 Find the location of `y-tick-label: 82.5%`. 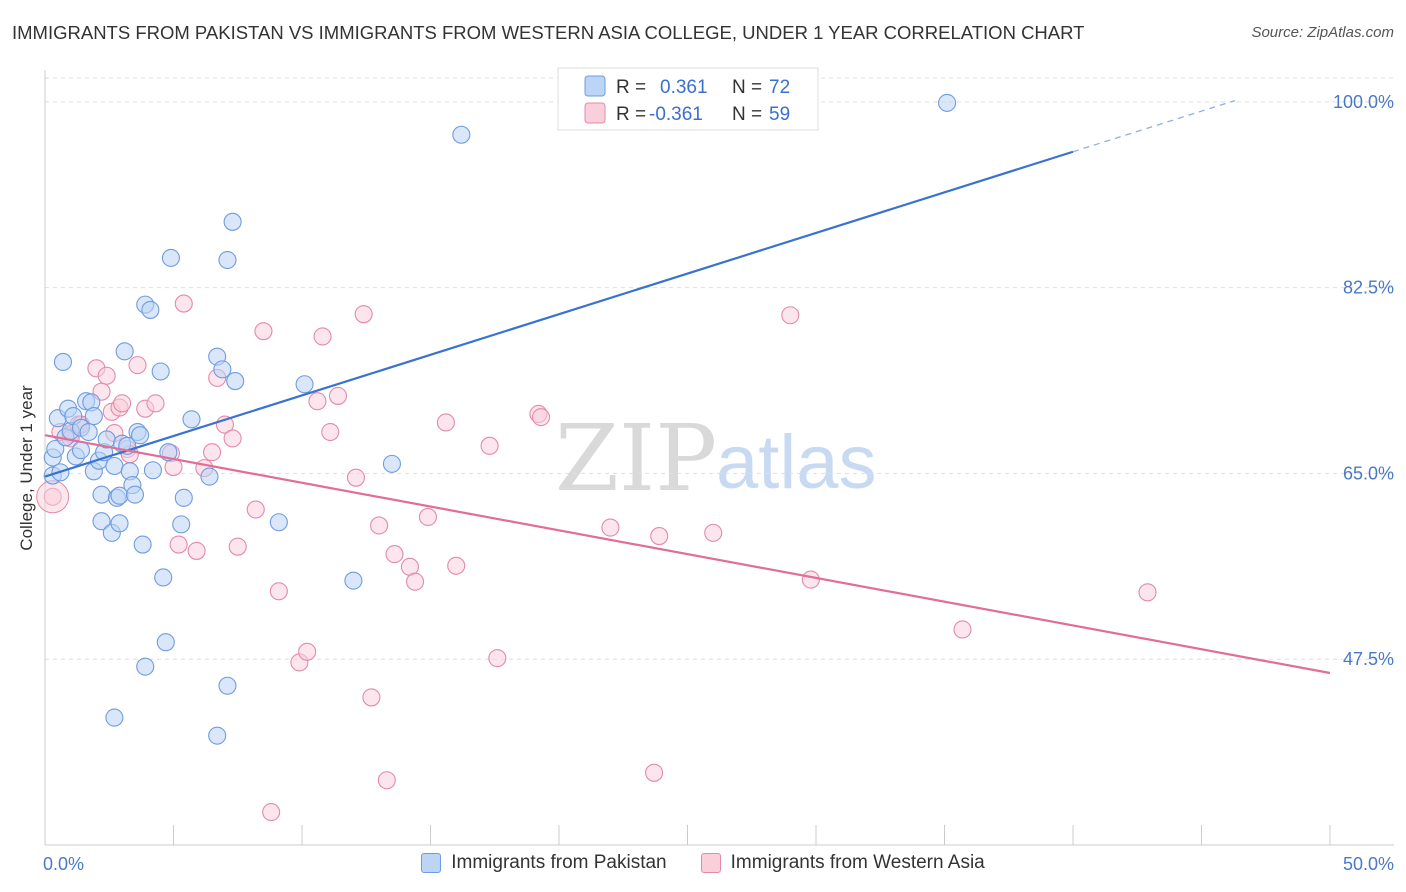

y-tick-label: 82.5% is located at coordinates (1368, 288).